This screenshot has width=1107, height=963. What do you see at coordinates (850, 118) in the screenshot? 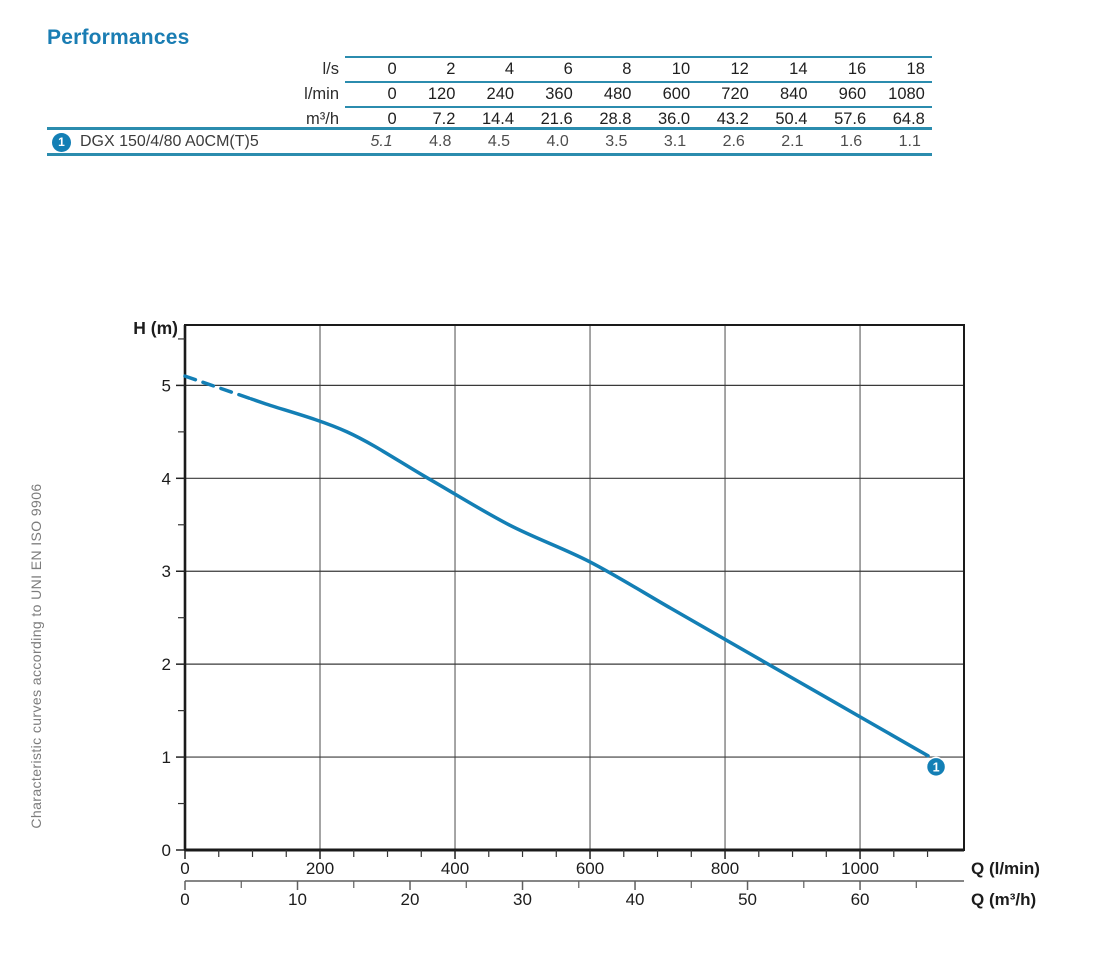
I see `table-cell: 57.6` at bounding box center [850, 118].